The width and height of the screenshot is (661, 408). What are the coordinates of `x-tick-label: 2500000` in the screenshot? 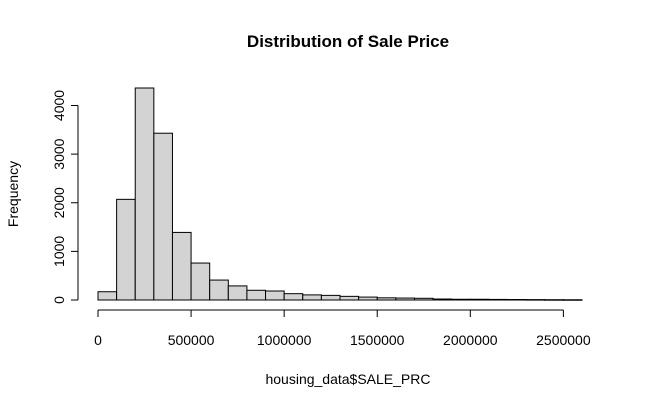 It's located at (563, 340).